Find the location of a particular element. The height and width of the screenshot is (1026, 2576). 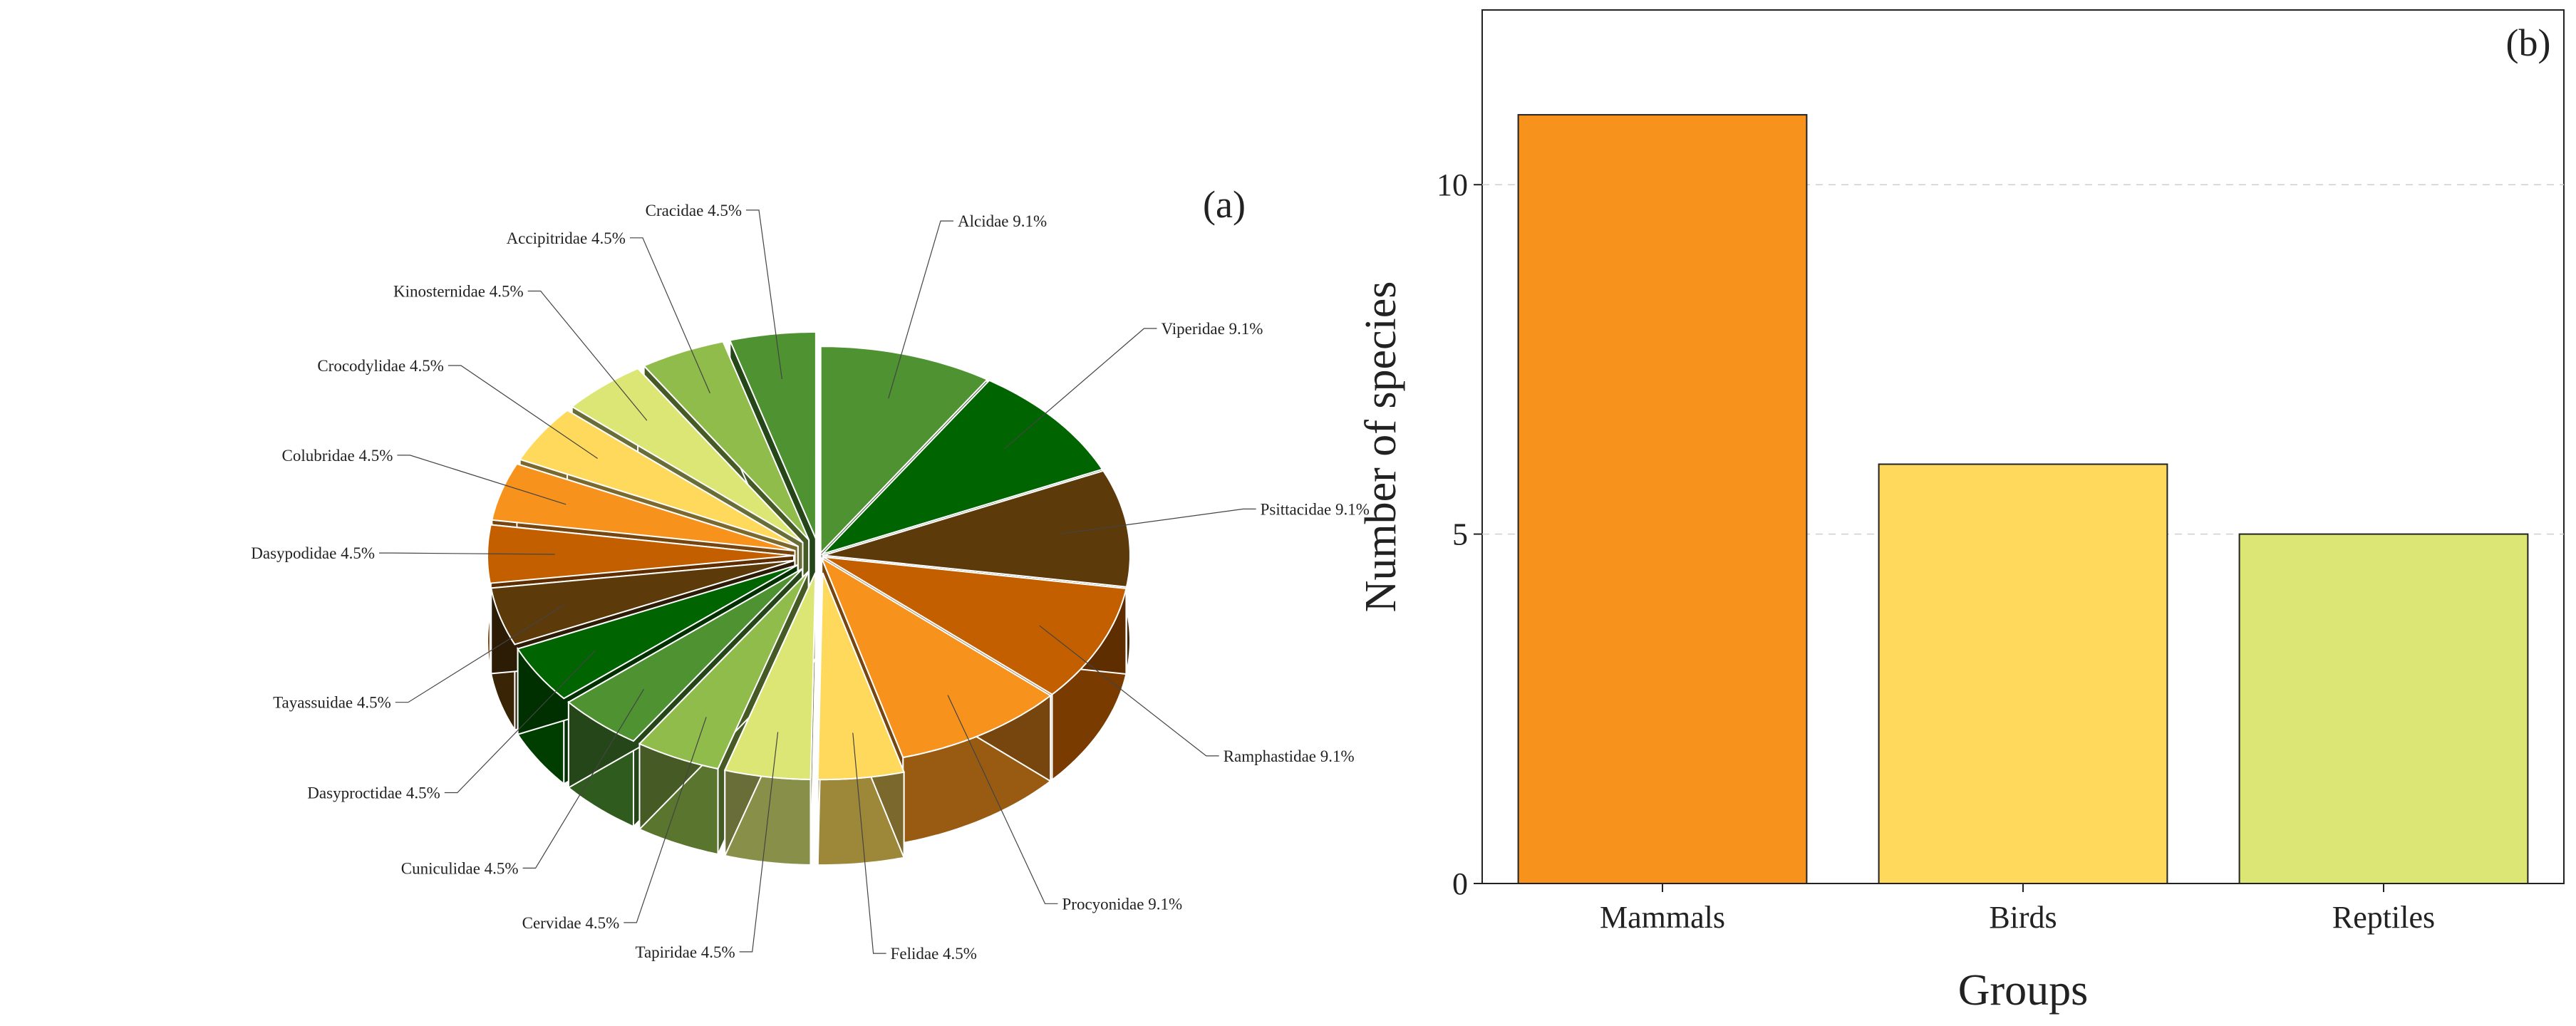

leader-dasyproctidae is located at coordinates (520, 722).